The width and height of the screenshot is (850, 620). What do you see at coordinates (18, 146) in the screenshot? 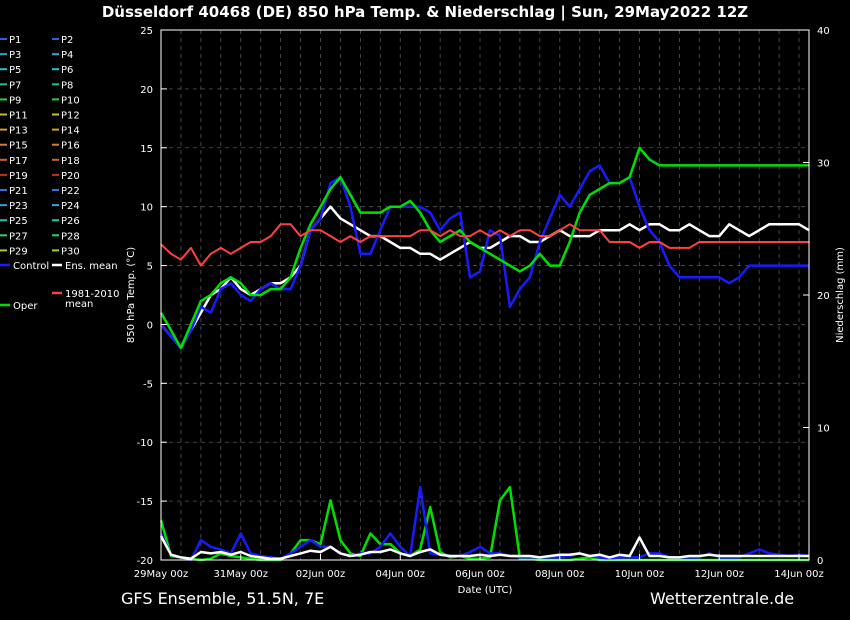
I see `legend-label: P15` at bounding box center [18, 146].